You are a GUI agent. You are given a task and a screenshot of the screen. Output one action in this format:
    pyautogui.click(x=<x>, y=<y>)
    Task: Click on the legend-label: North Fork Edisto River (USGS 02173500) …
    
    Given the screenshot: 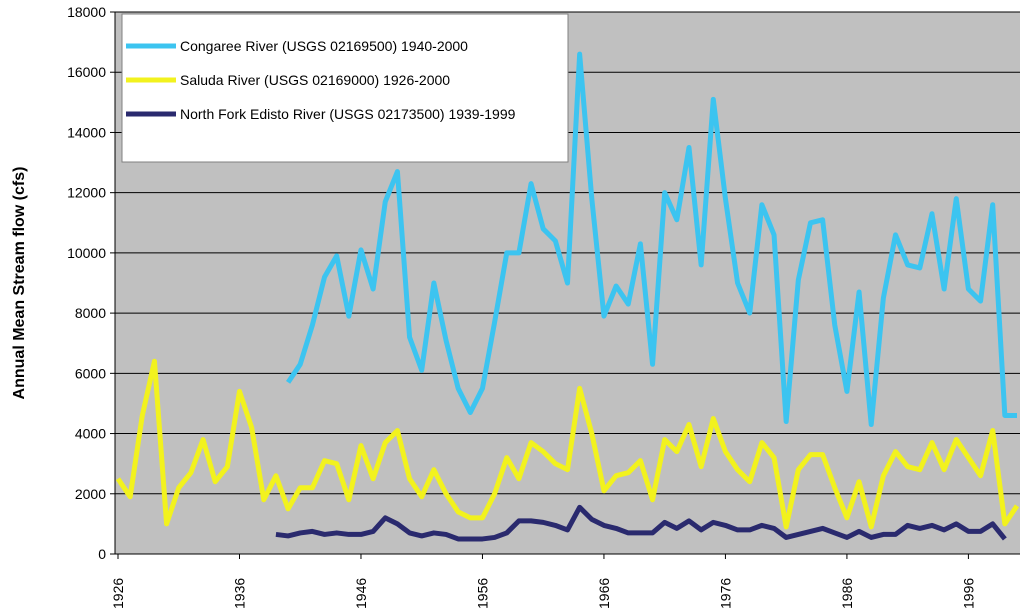 What is the action you would take?
    pyautogui.click(x=348, y=114)
    